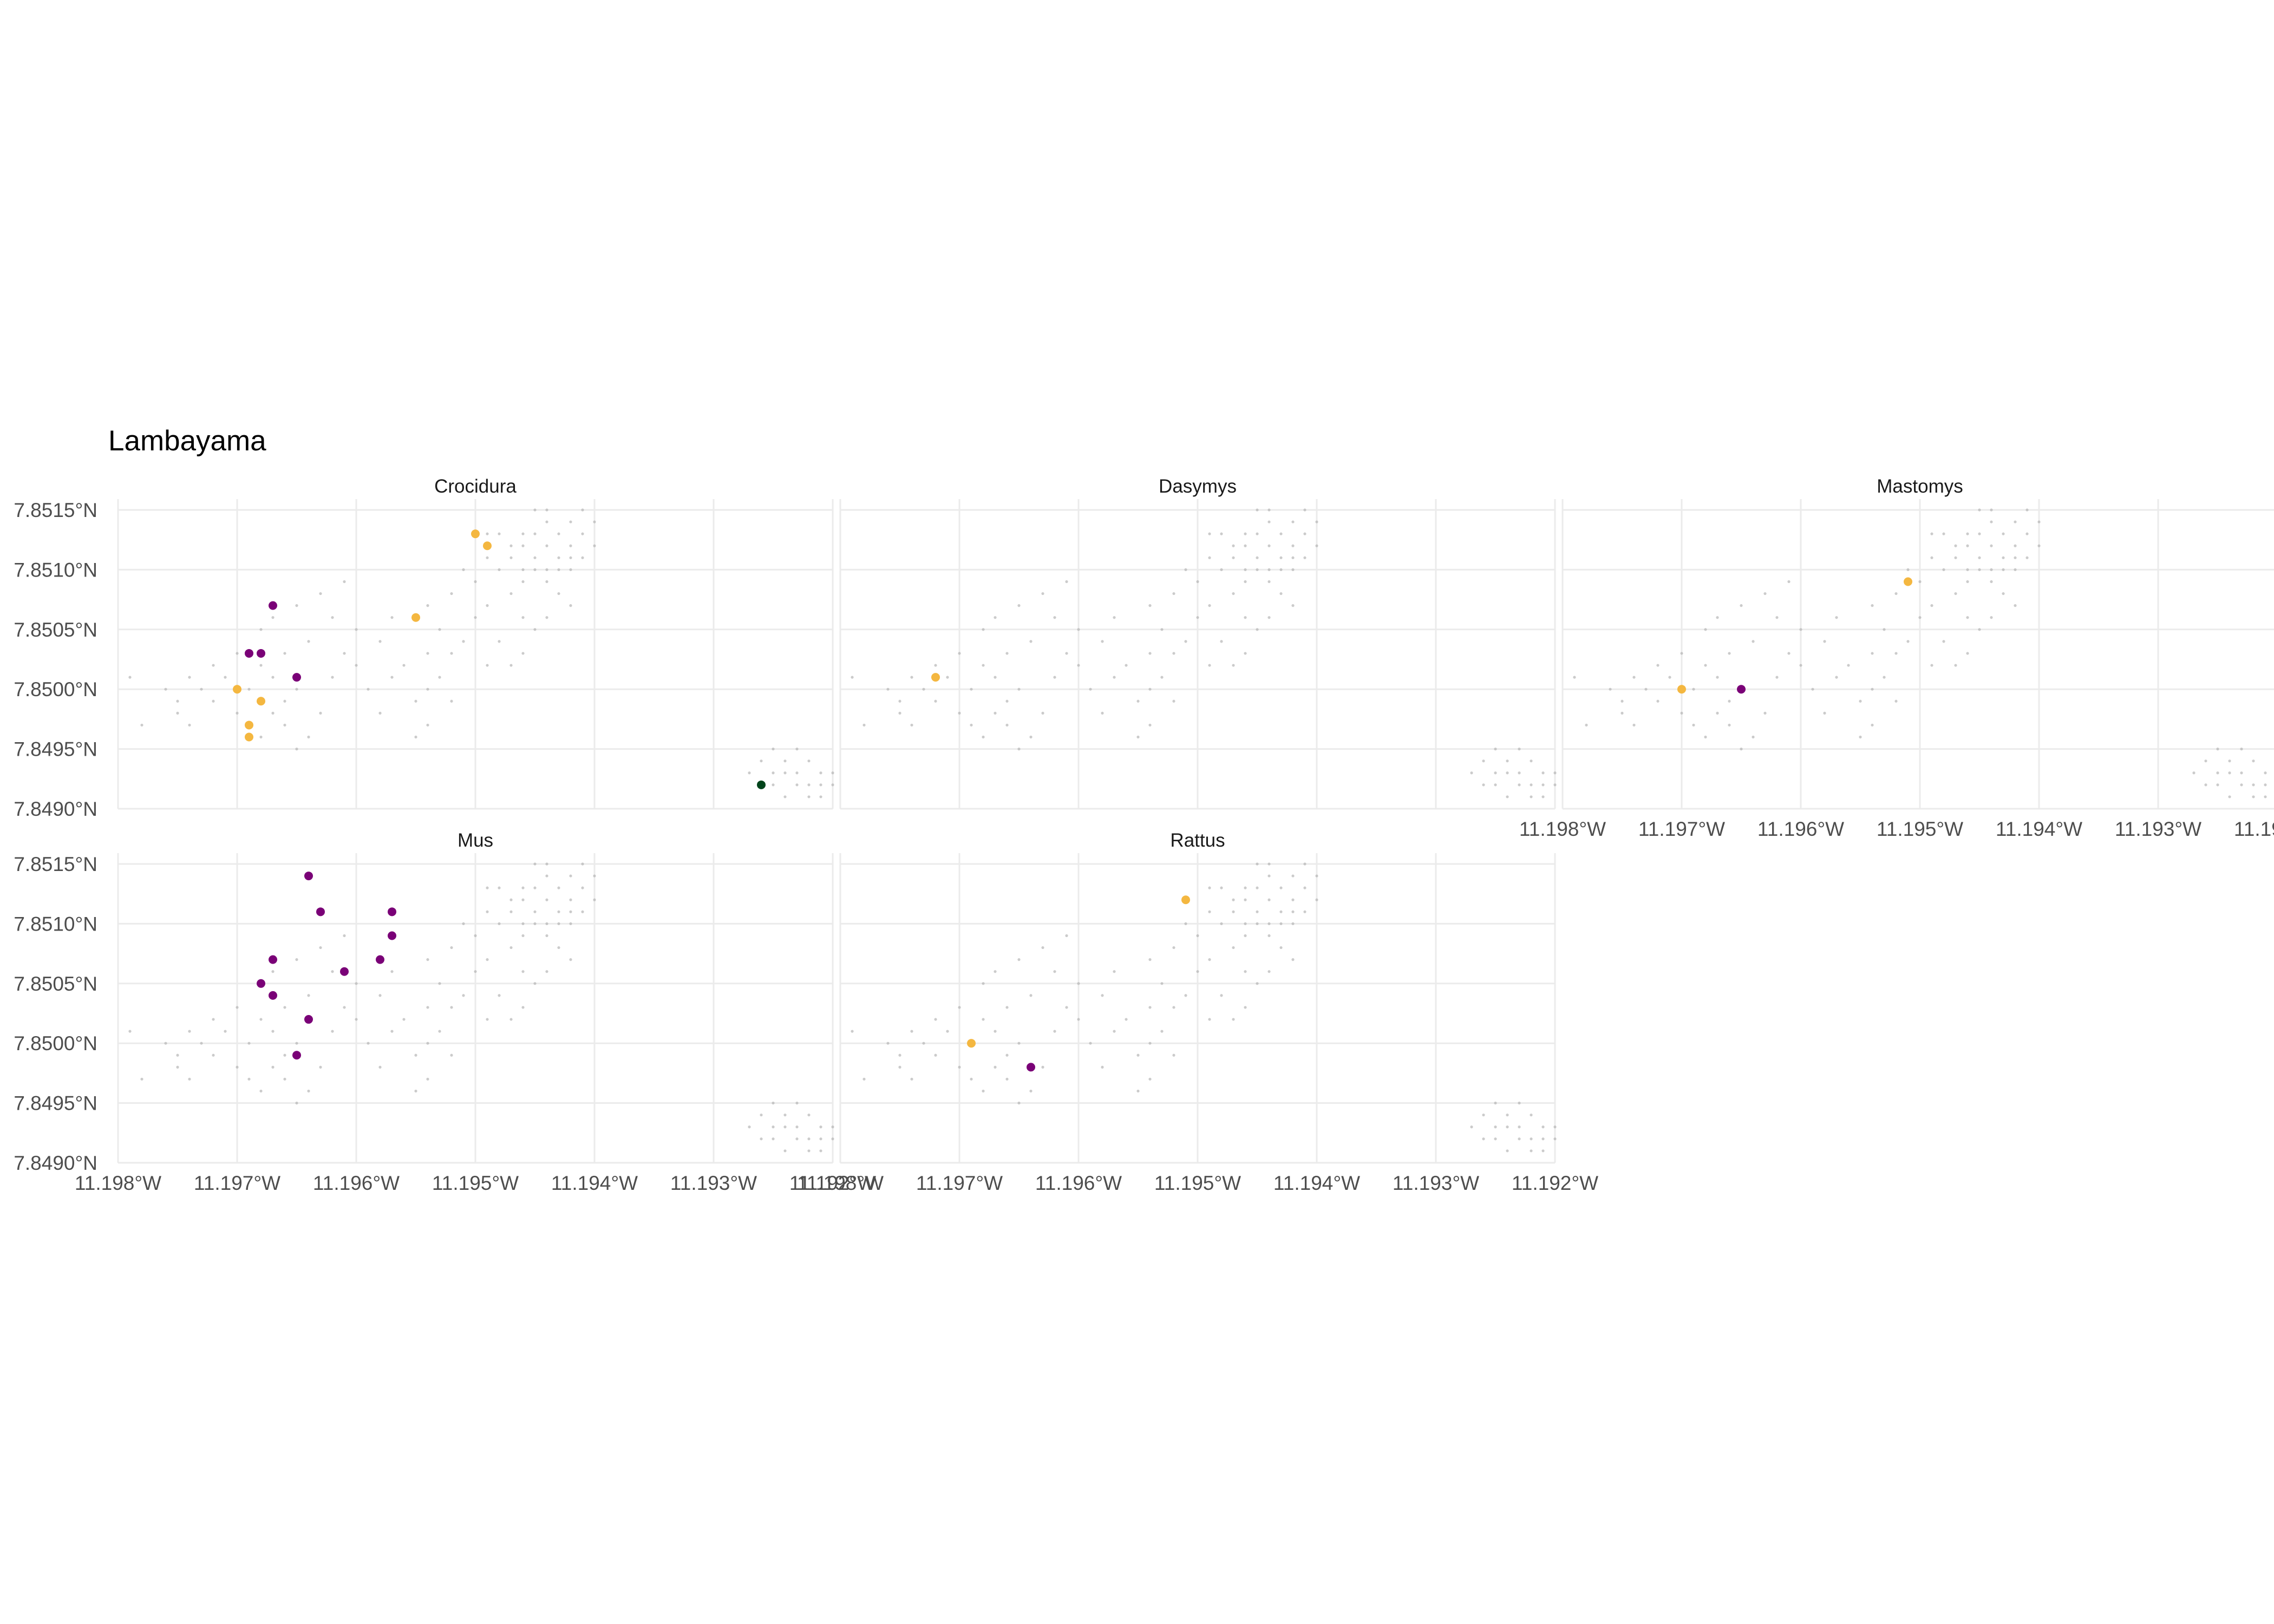  Describe the element at coordinates (56, 750) in the screenshot. I see `y-tick-label: 7.8495°N` at that location.